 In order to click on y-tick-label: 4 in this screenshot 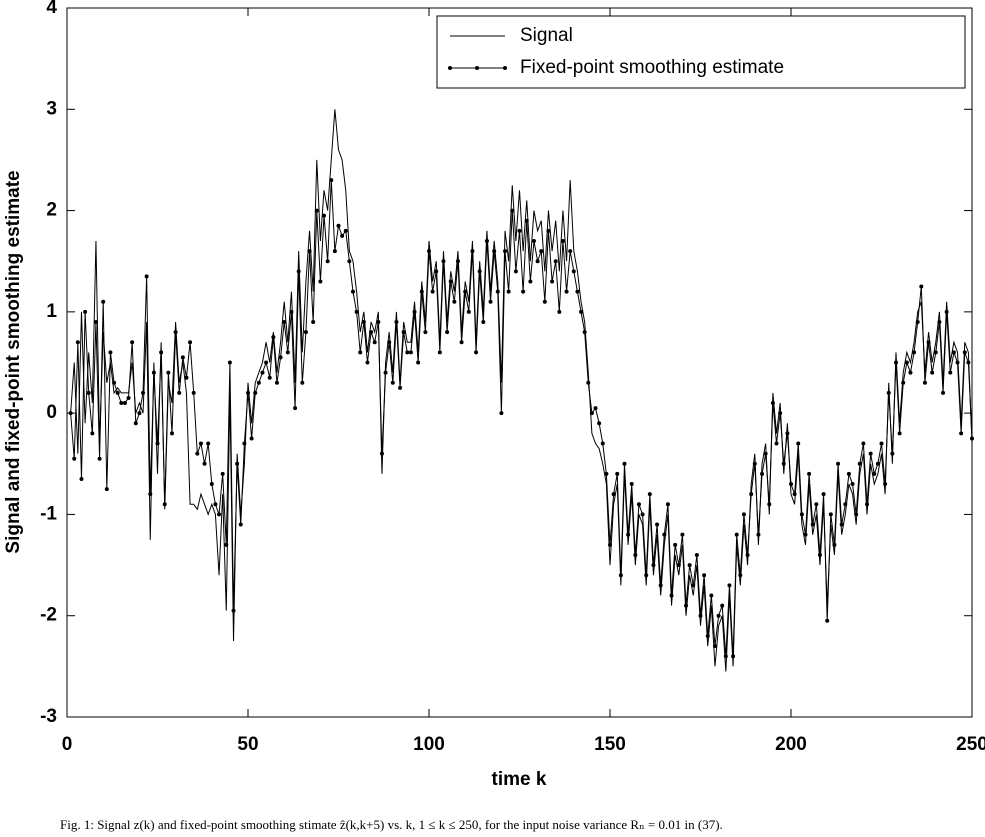, I will do `click(51, 9)`.